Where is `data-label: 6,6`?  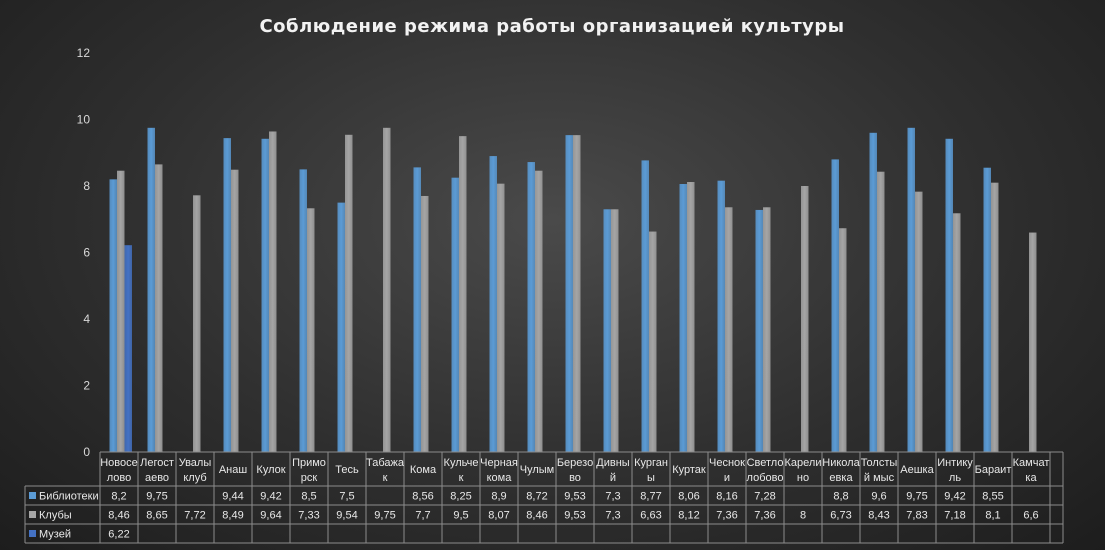 data-label: 6,6 is located at coordinates (1030, 516).